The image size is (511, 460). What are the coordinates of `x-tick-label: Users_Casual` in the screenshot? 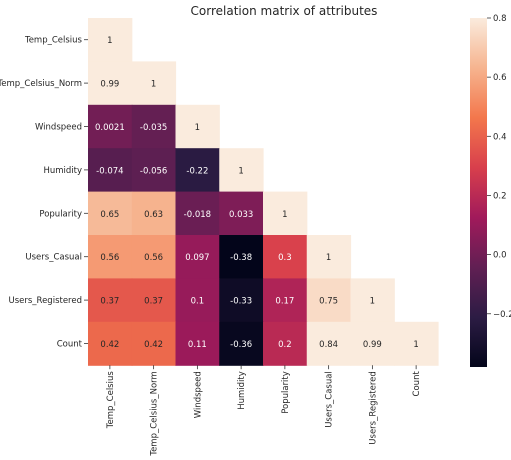 It's located at (330, 399).